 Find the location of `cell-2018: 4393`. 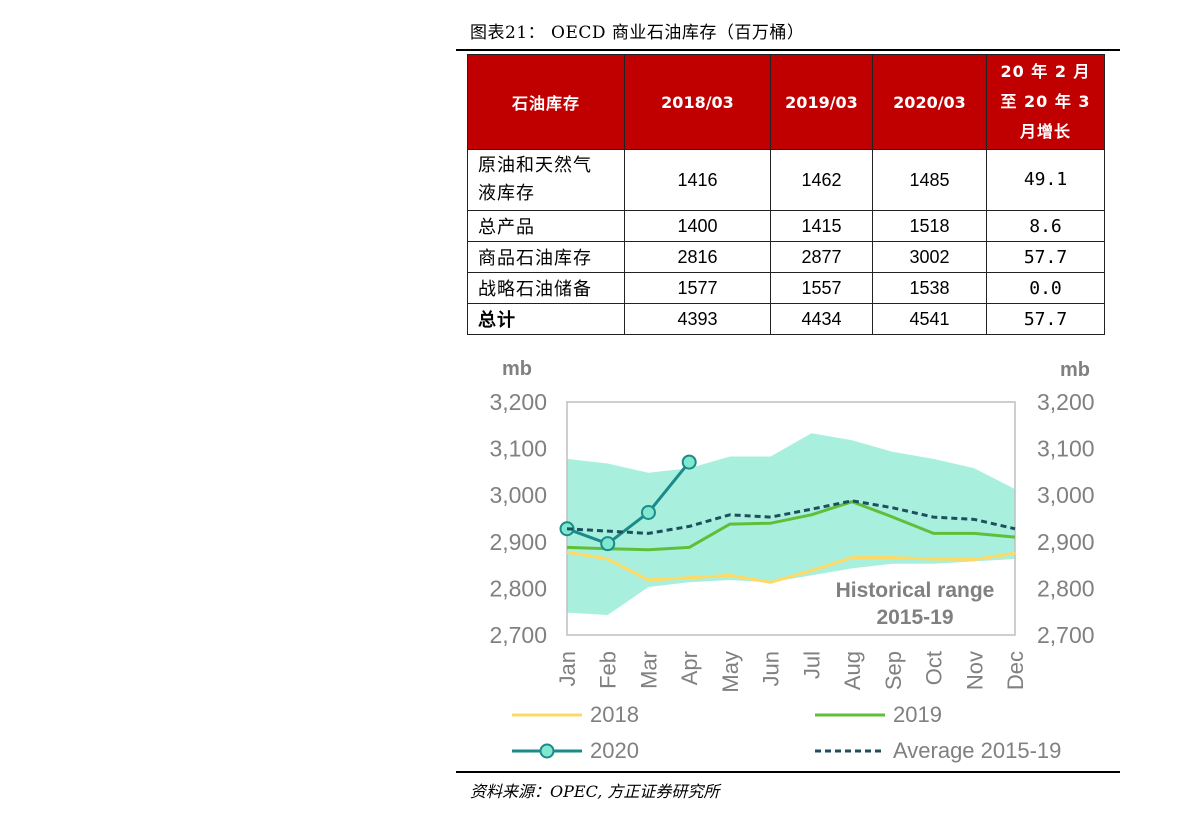

cell-2018: 4393 is located at coordinates (697, 319).